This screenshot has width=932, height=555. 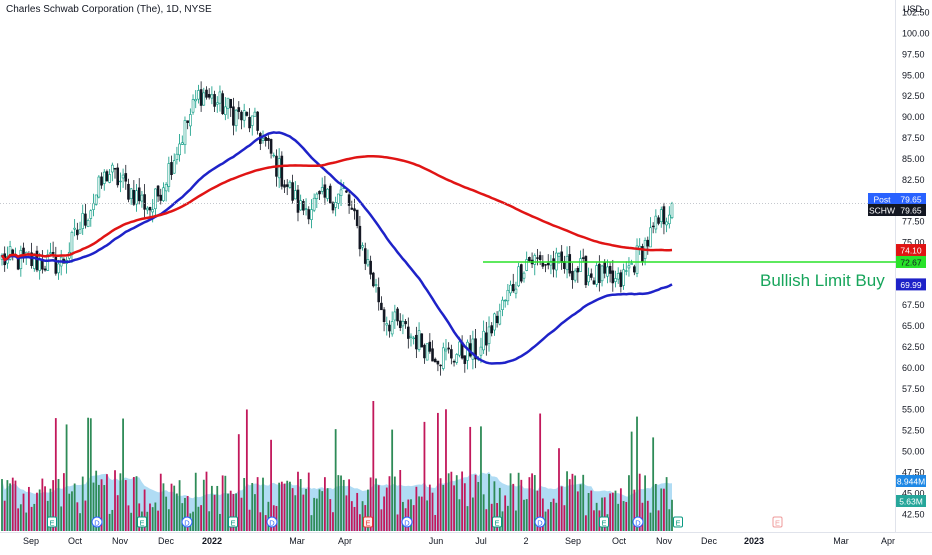 What do you see at coordinates (916, 33) in the screenshot?
I see `y-tick-label: 100.00` at bounding box center [916, 33].